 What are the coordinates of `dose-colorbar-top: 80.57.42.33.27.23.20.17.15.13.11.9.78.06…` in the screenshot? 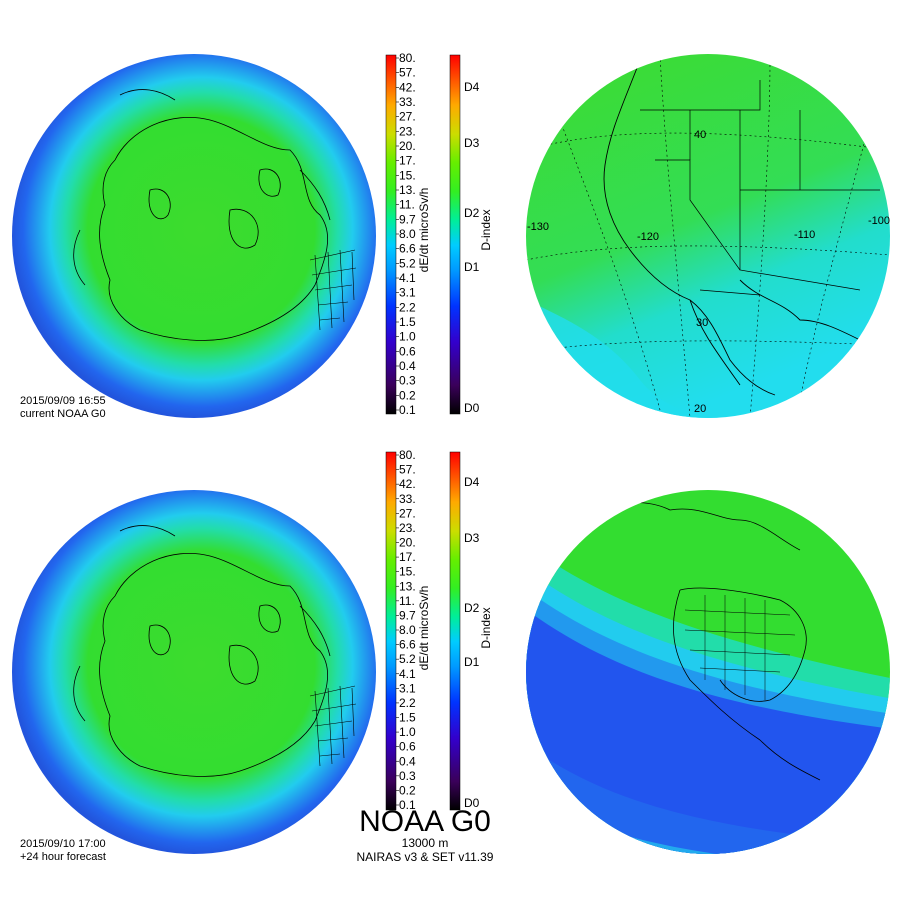 It's located at (408, 234).